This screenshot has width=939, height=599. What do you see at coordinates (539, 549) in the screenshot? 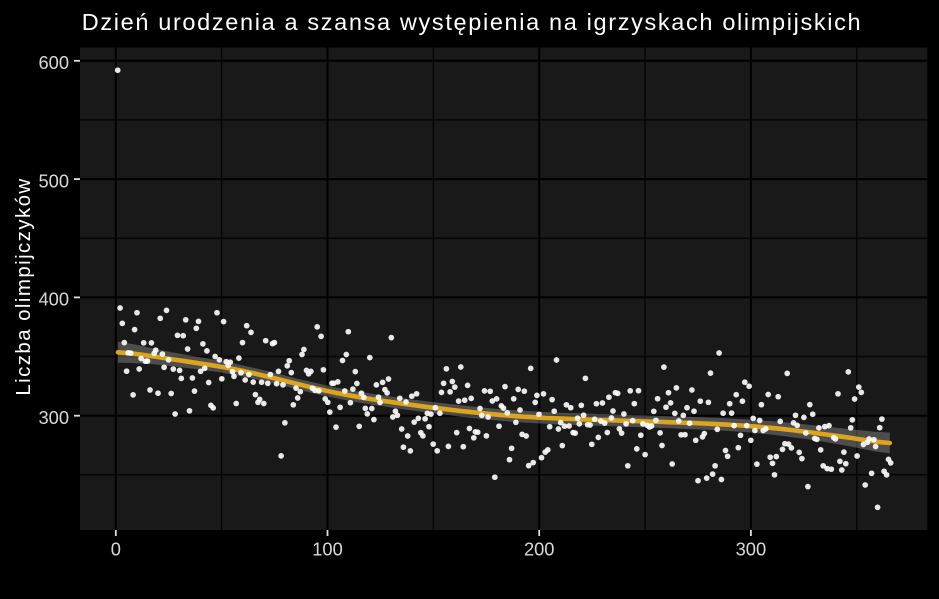
I see `svg-text: 200` at bounding box center [539, 549].